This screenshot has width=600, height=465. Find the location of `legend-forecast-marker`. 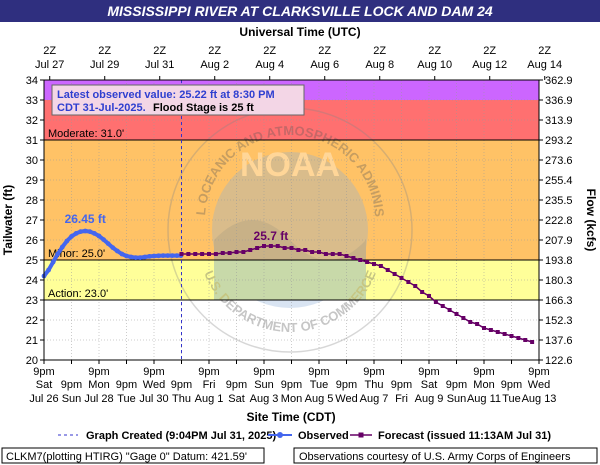

legend-forecast-marker is located at coordinates (361, 435).